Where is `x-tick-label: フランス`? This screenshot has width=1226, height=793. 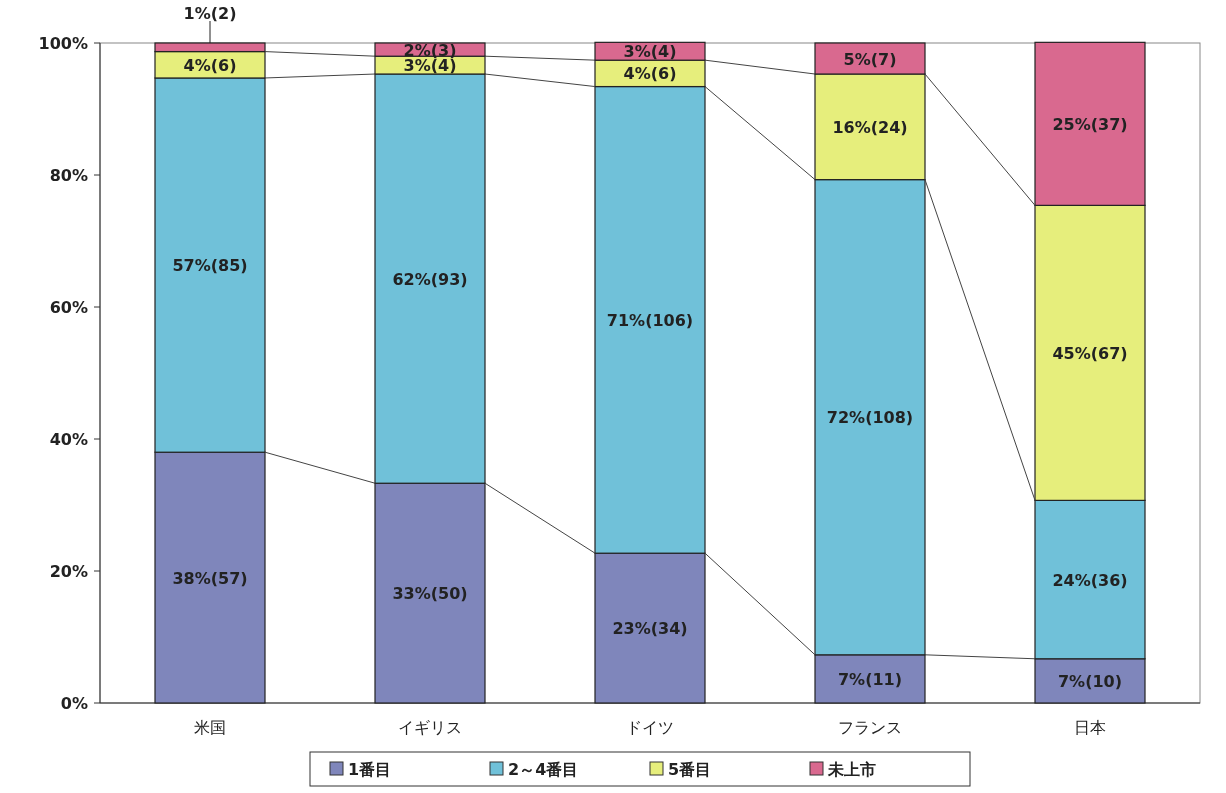
x-tick-label: フランス is located at coordinates (870, 727).